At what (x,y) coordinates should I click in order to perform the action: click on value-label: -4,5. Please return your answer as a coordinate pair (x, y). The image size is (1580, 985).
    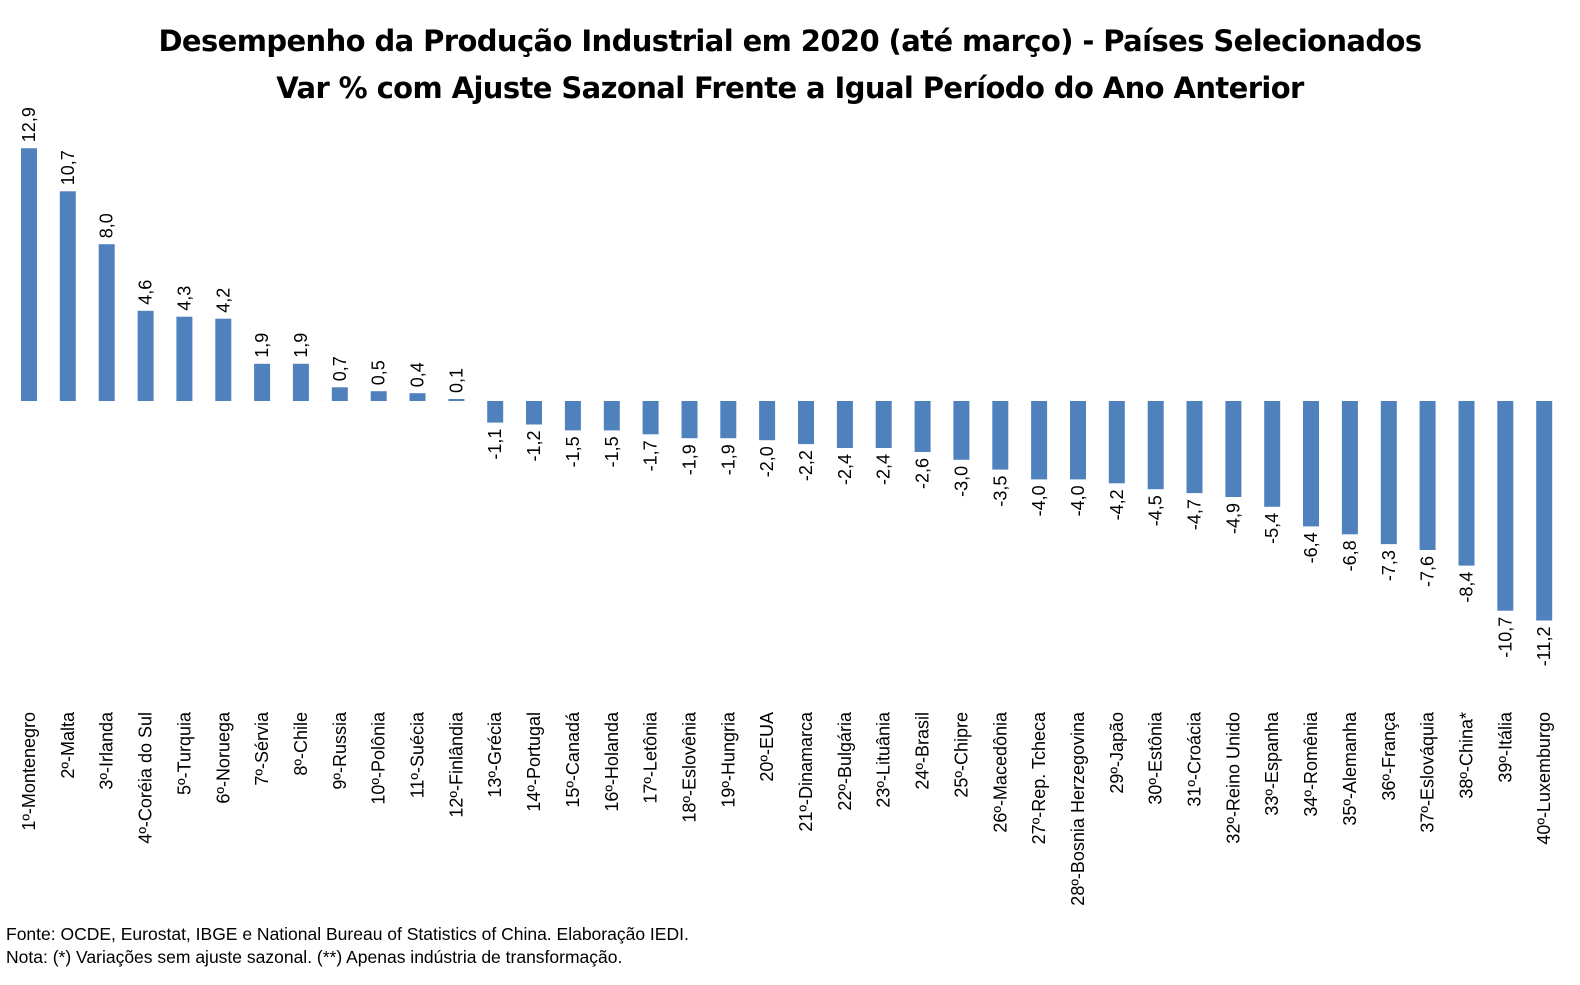
    Looking at the image, I should click on (1156, 510).